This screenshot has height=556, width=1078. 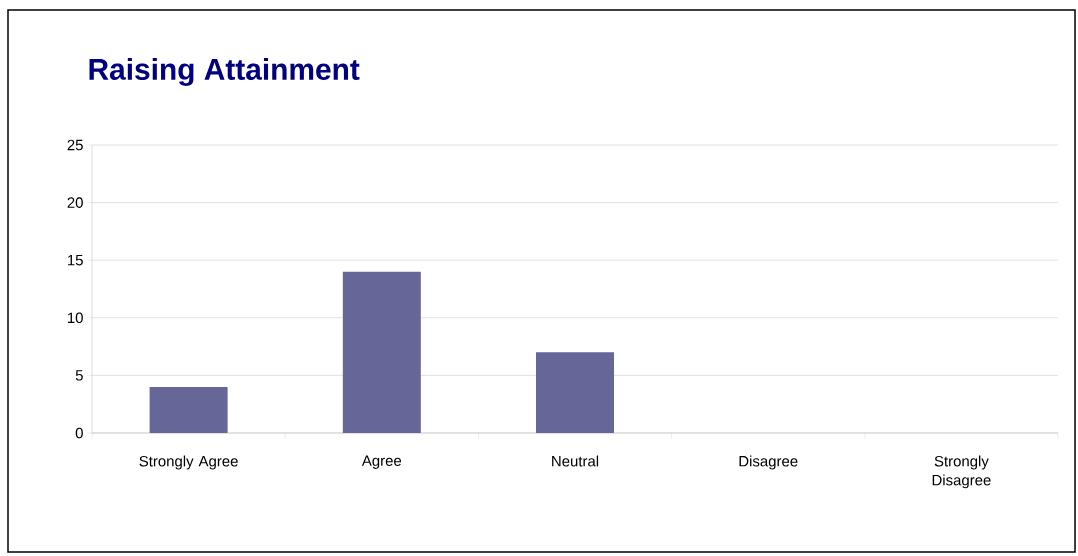 I want to click on x-tick-label: Strongly Disagree, so click(x=961, y=472).